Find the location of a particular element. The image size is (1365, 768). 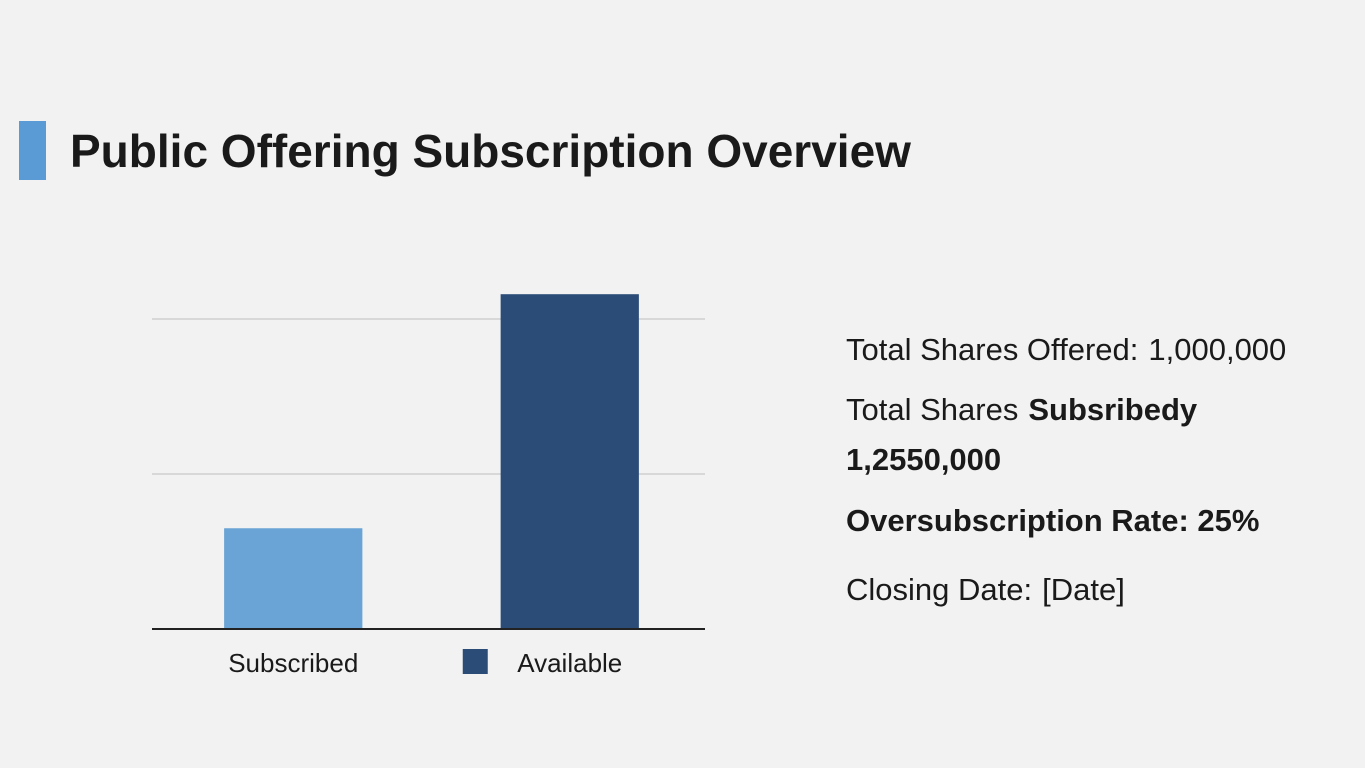

info-text: Total Shares Offered: is located at coordinates (992, 349).